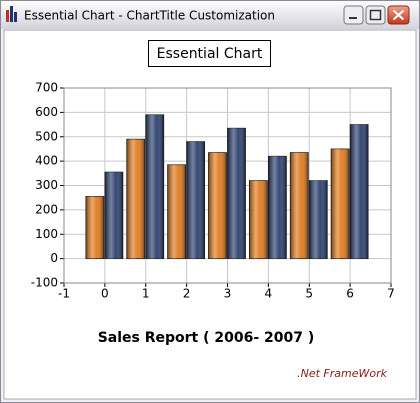 The height and width of the screenshot is (403, 420). Describe the element at coordinates (105, 294) in the screenshot. I see `x-tick-label: 0` at that location.